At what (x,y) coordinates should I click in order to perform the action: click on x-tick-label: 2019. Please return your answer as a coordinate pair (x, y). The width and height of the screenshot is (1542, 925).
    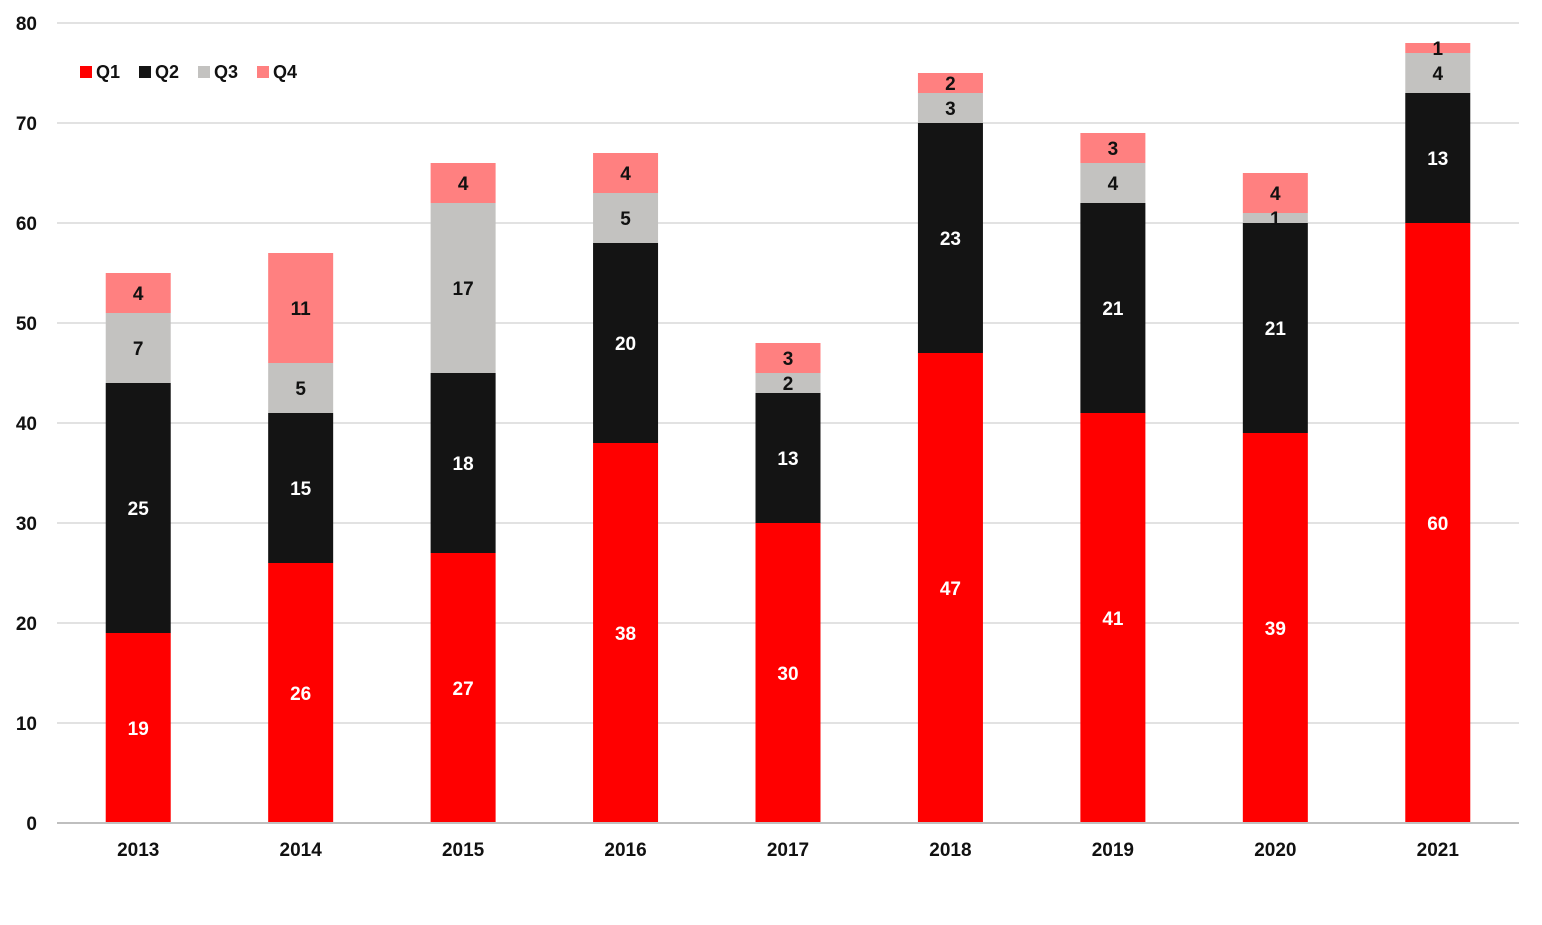
    Looking at the image, I should click on (1113, 850).